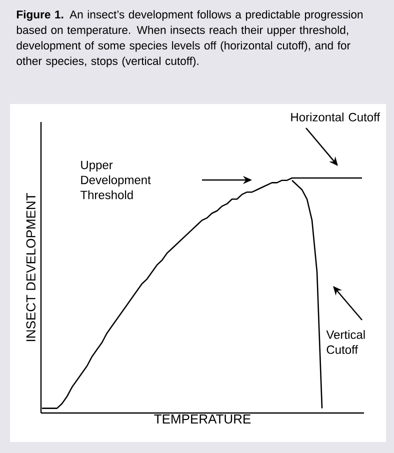 This screenshot has width=394, height=453. Describe the element at coordinates (345, 342) in the screenshot. I see `annotation: Vertical Cutoff` at that location.